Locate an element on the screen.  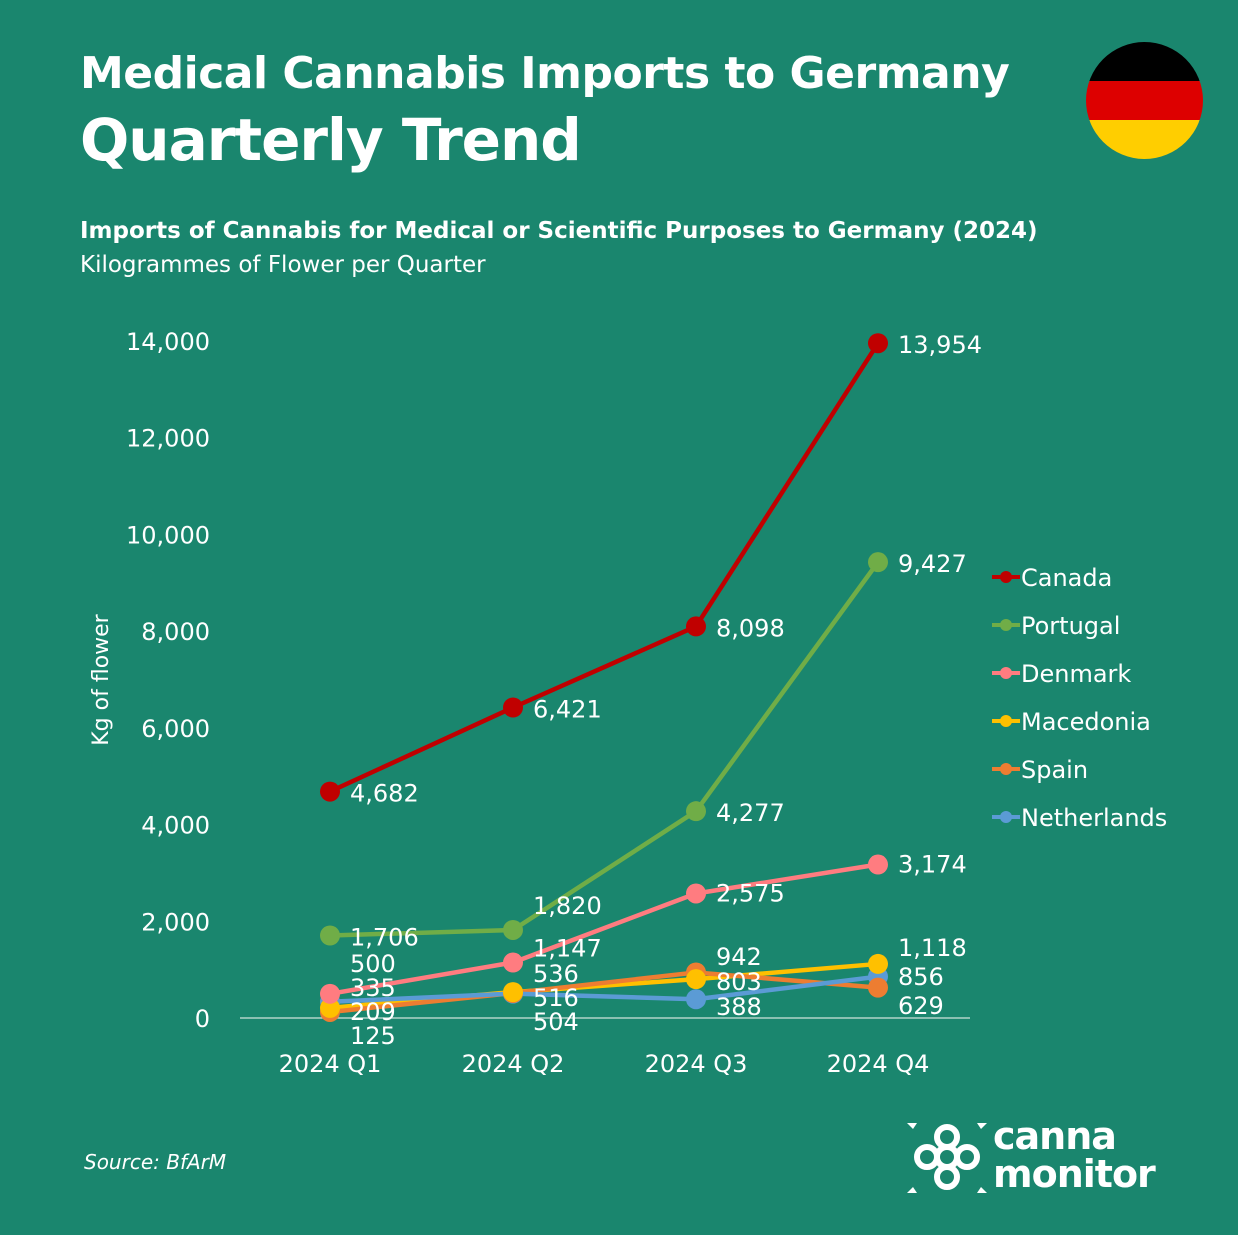
data-label-spain: 516 is located at coordinates (556, 998).